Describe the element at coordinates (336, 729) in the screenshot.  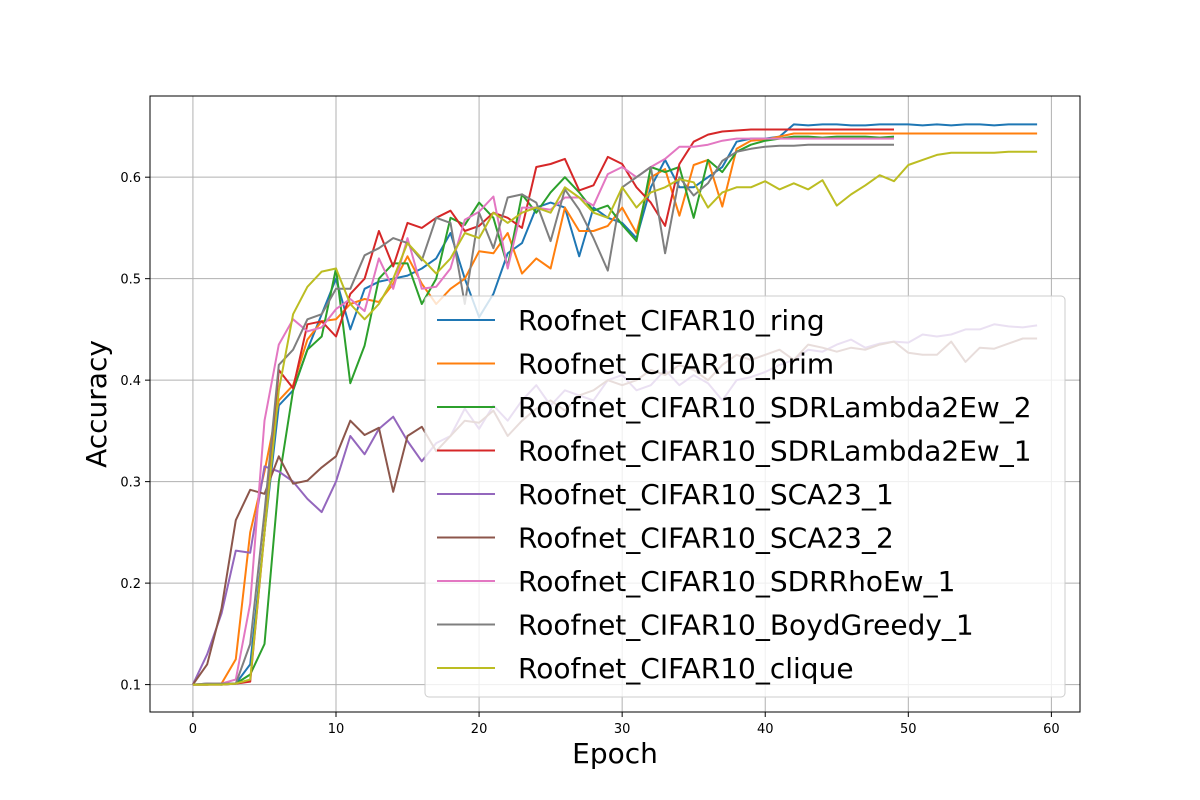
I see `x-tick-label: 10` at that location.